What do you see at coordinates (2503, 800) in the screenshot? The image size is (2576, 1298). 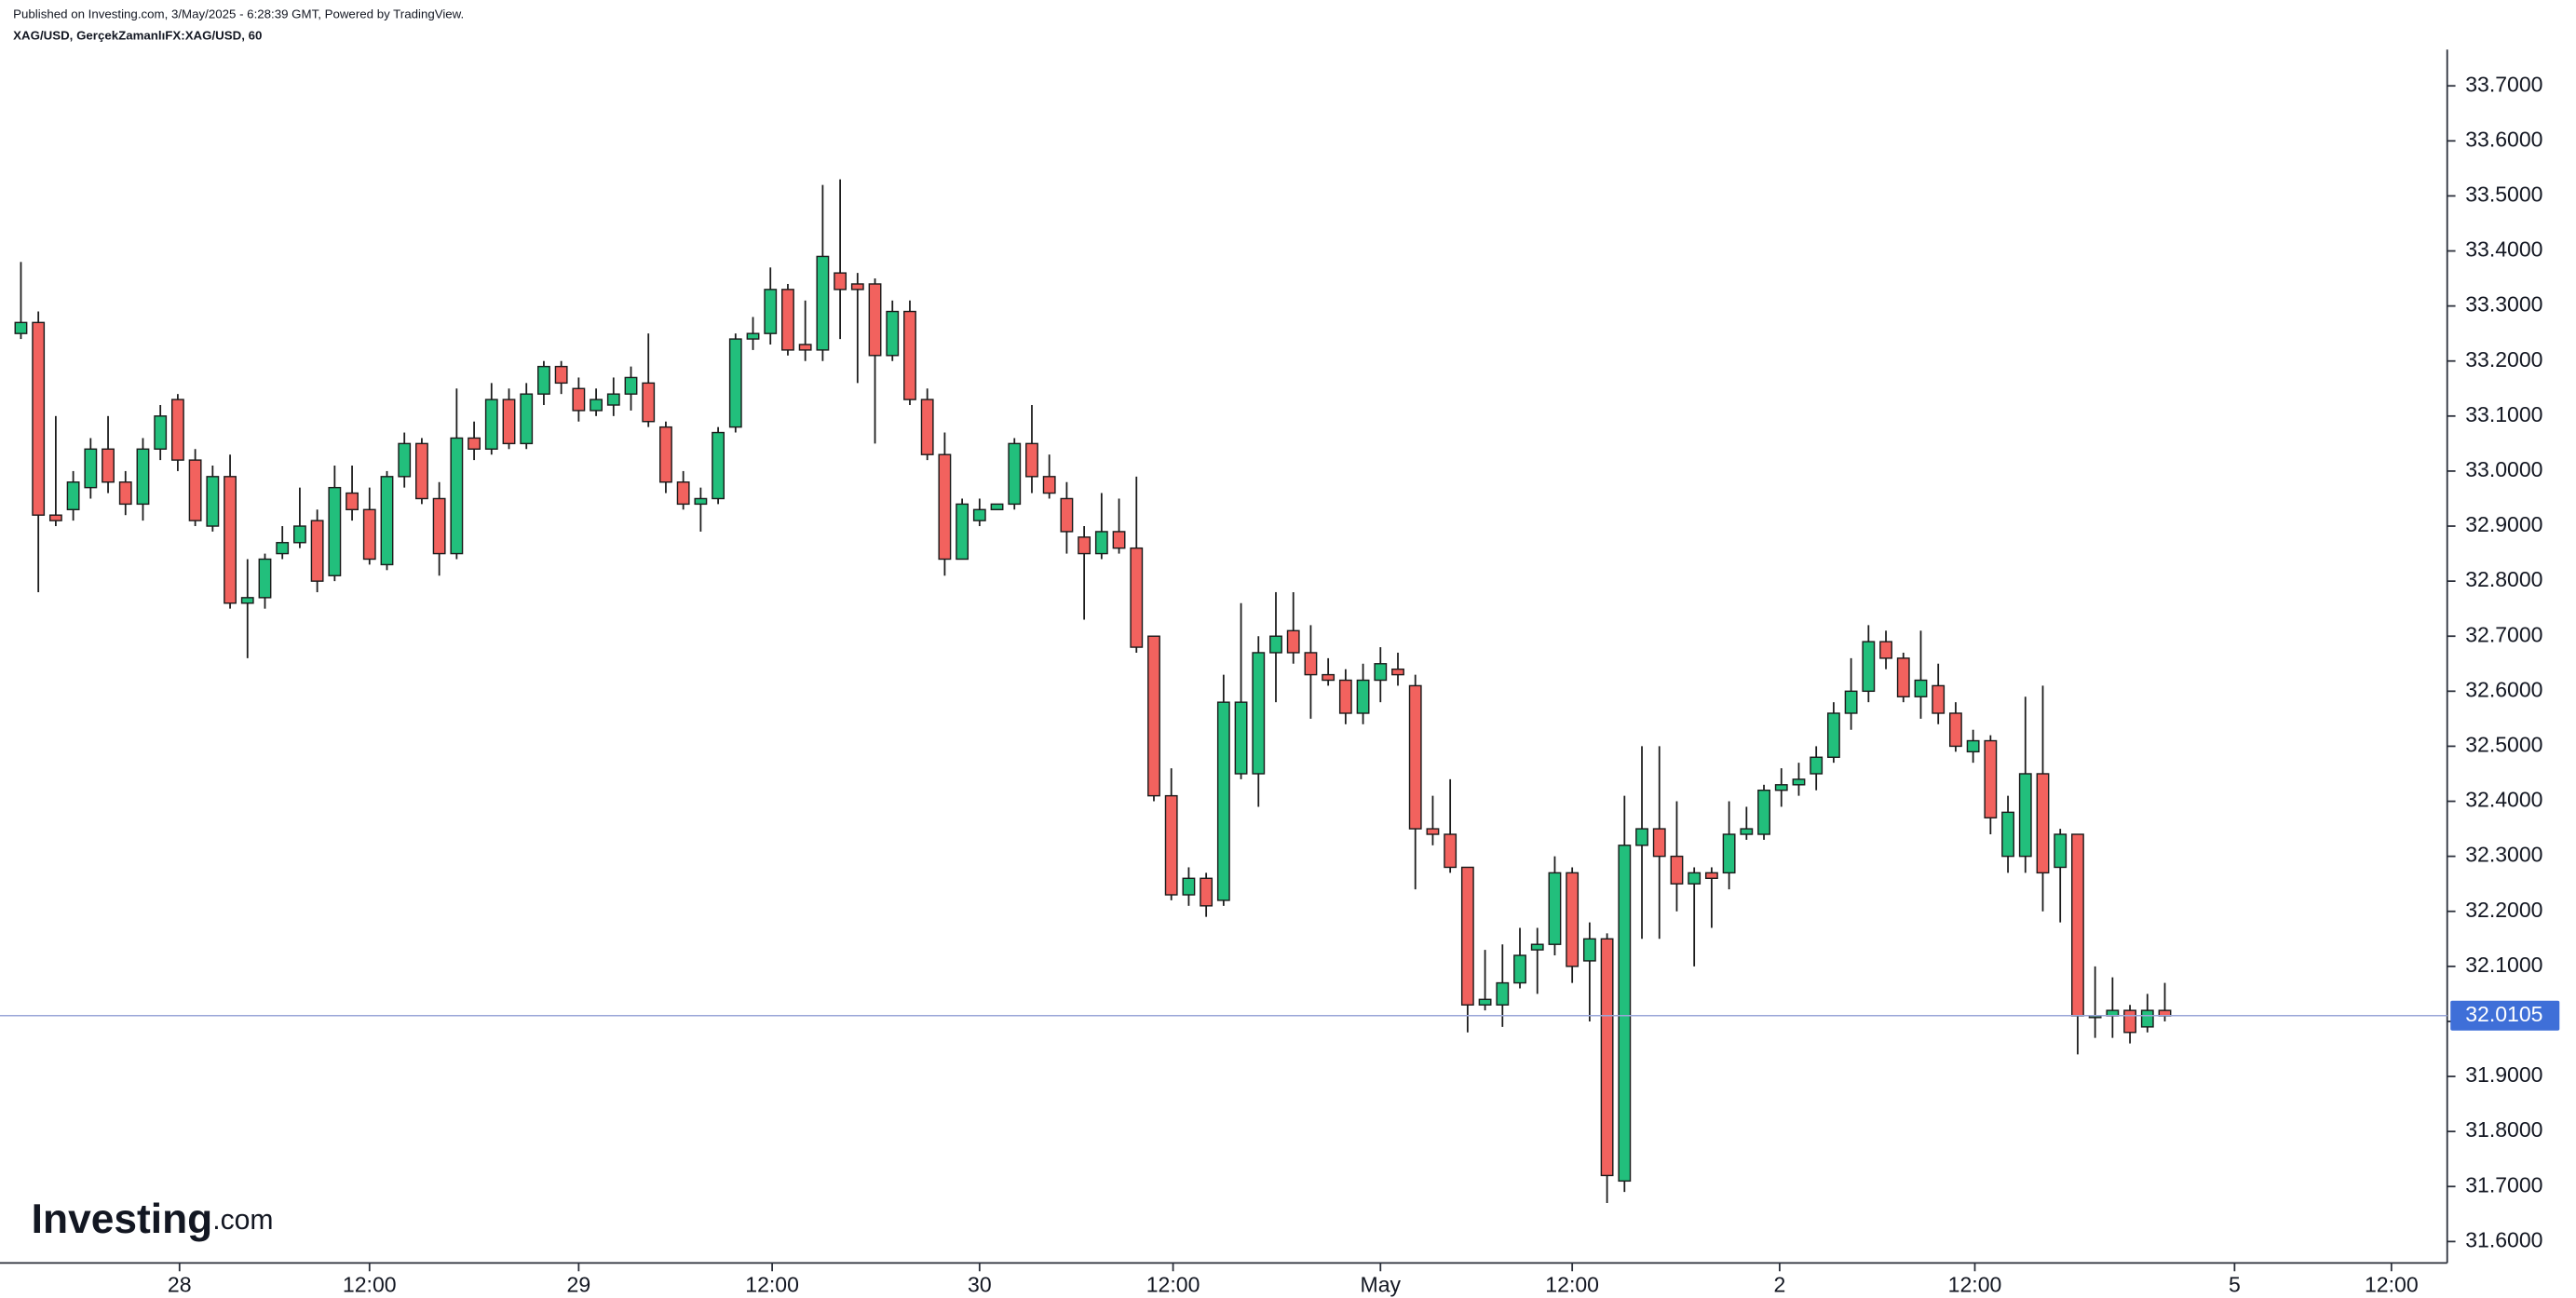 I see `y-tick-label: 32.4000` at bounding box center [2503, 800].